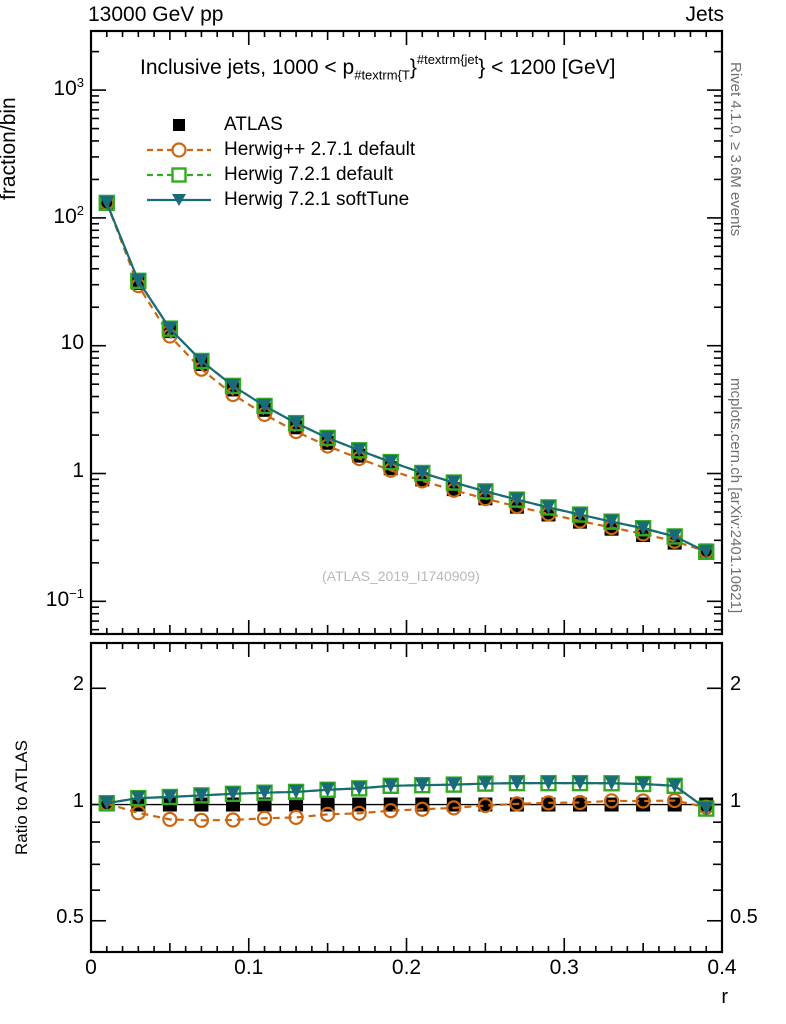  What do you see at coordinates (382, 75) in the screenshot?
I see `plot-title-subscript: #textrm{T` at bounding box center [382, 75].